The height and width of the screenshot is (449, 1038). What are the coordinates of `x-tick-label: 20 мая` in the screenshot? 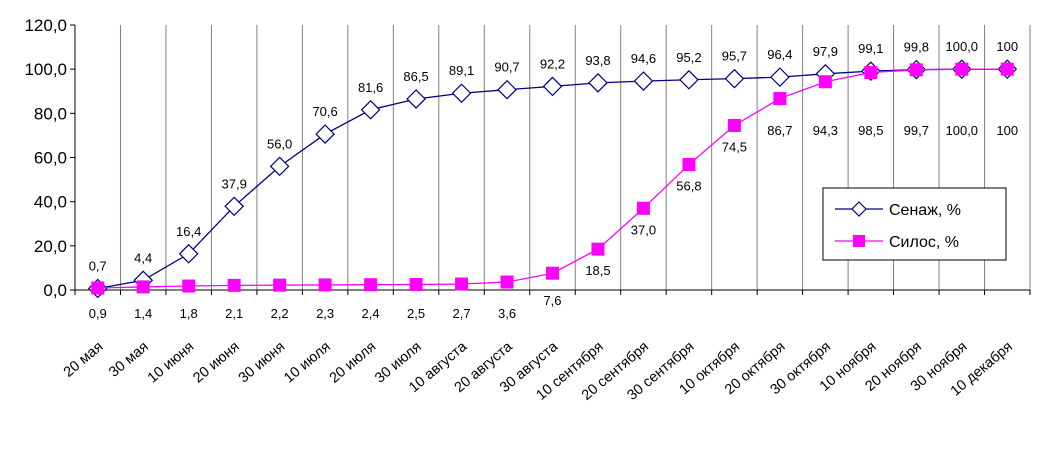 It's located at (84, 360).